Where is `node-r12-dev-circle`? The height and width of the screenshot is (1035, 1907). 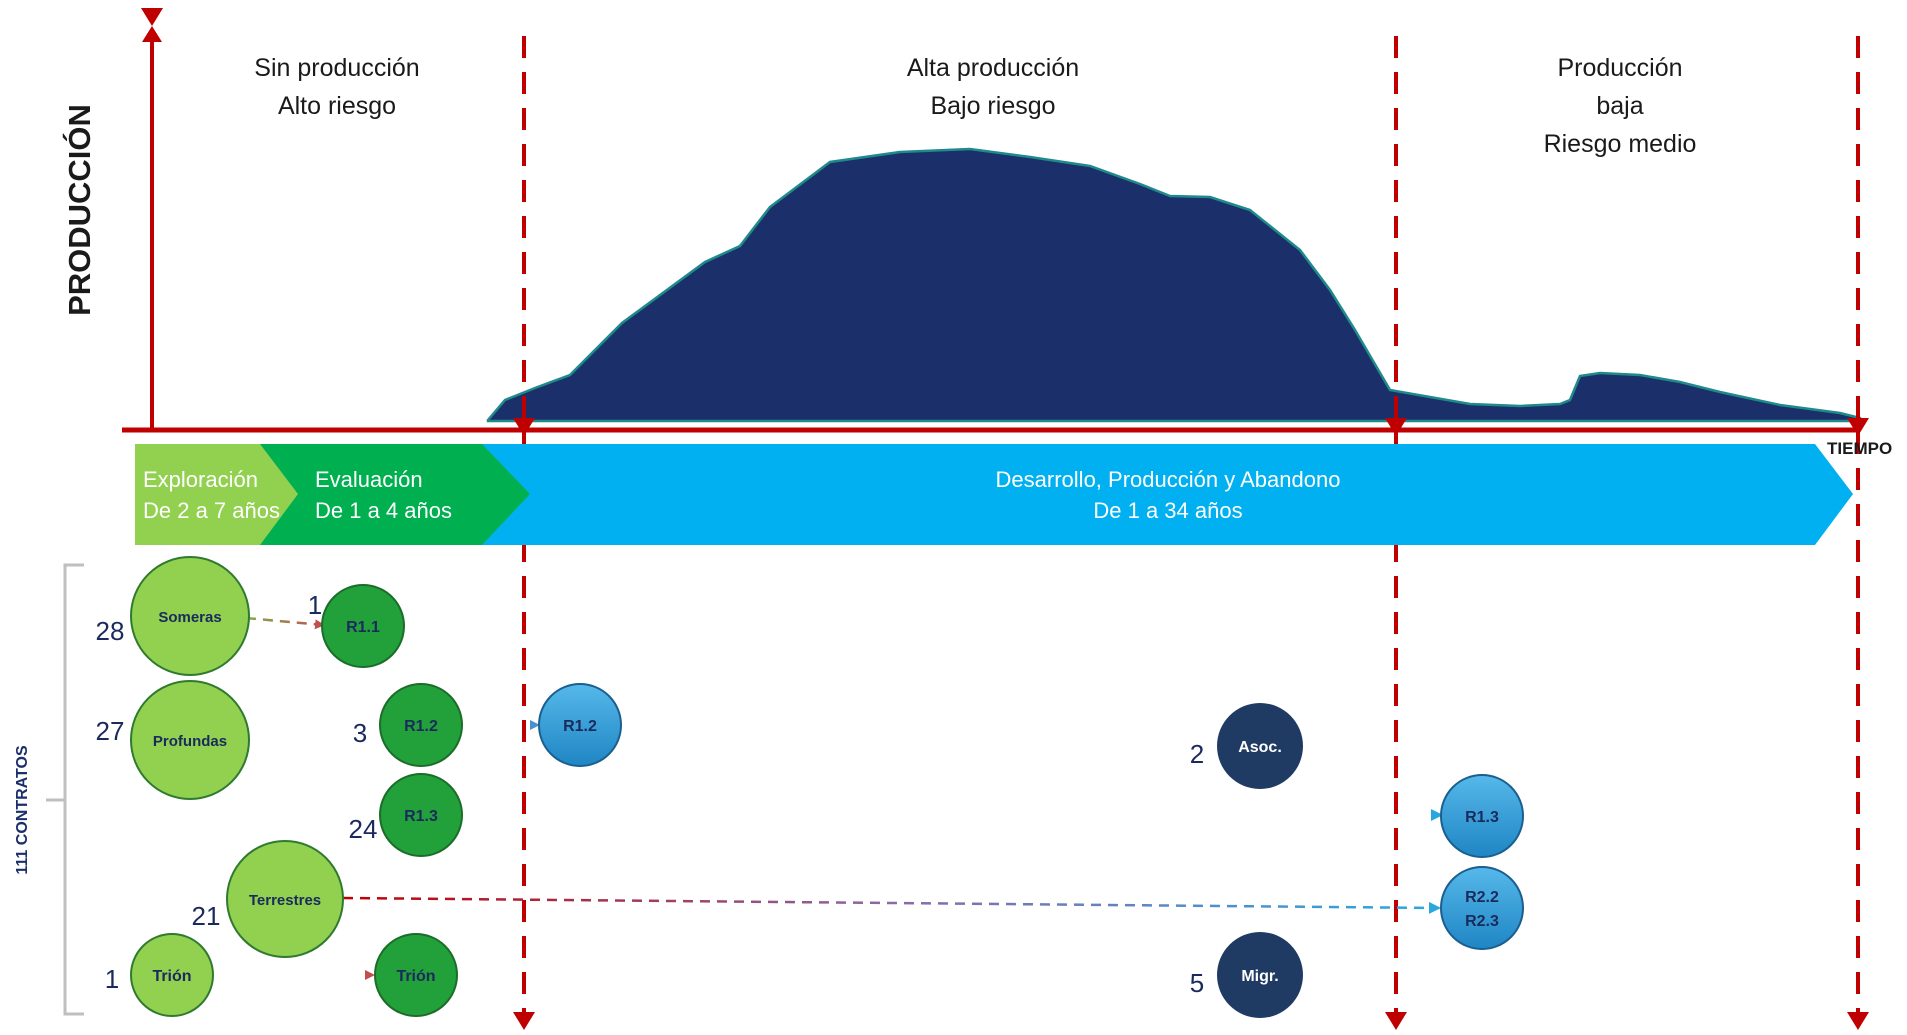
node-r12-dev-circle is located at coordinates (580, 725).